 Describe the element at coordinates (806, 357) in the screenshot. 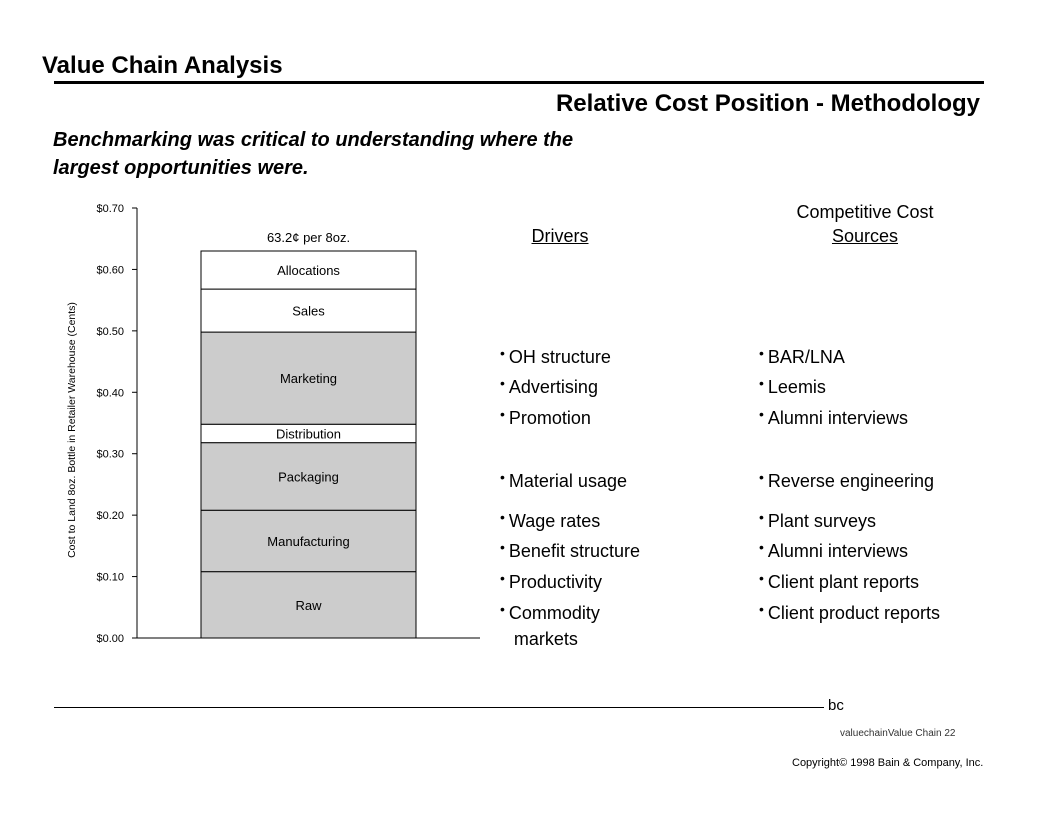

I see `source-item-text: BAR/LNA` at that location.